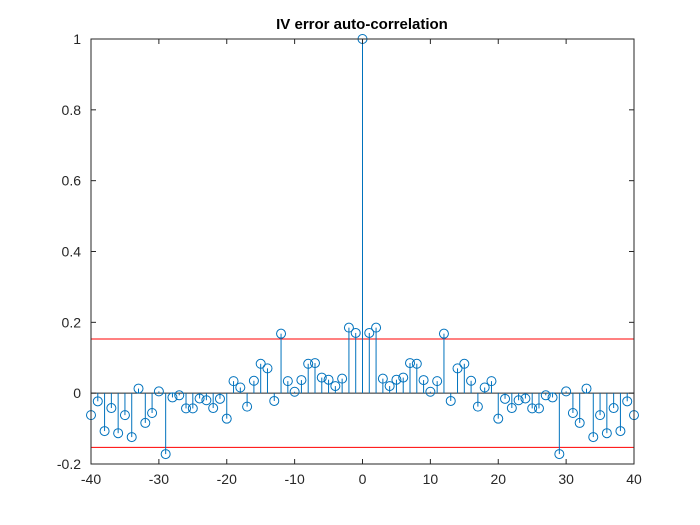  Describe the element at coordinates (363, 479) in the screenshot. I see `x-tick-label: 0` at that location.